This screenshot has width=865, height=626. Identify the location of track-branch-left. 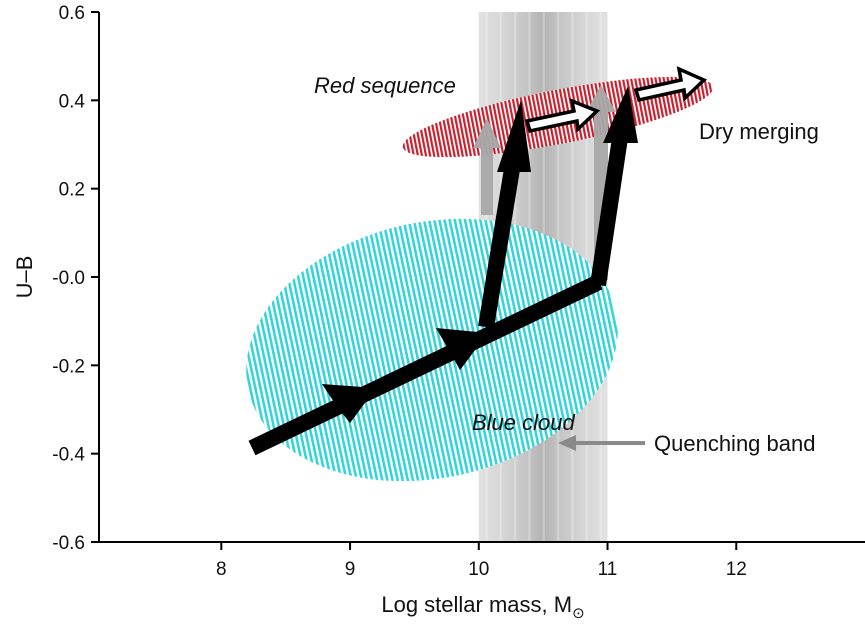
(499, 245).